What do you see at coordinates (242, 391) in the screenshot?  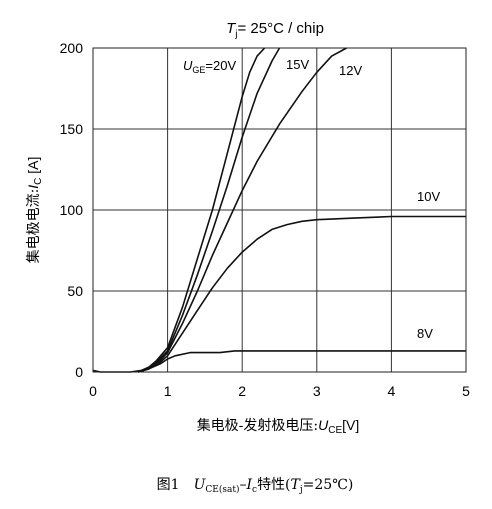 I see `x-tick-label: 2` at bounding box center [242, 391].